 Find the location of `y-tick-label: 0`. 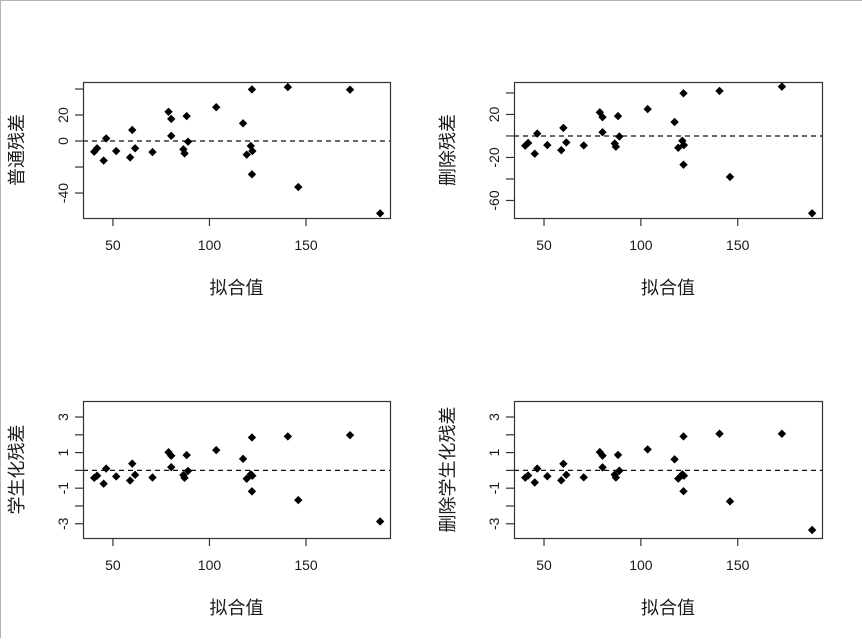

y-tick-label: 0 is located at coordinates (63, 141).